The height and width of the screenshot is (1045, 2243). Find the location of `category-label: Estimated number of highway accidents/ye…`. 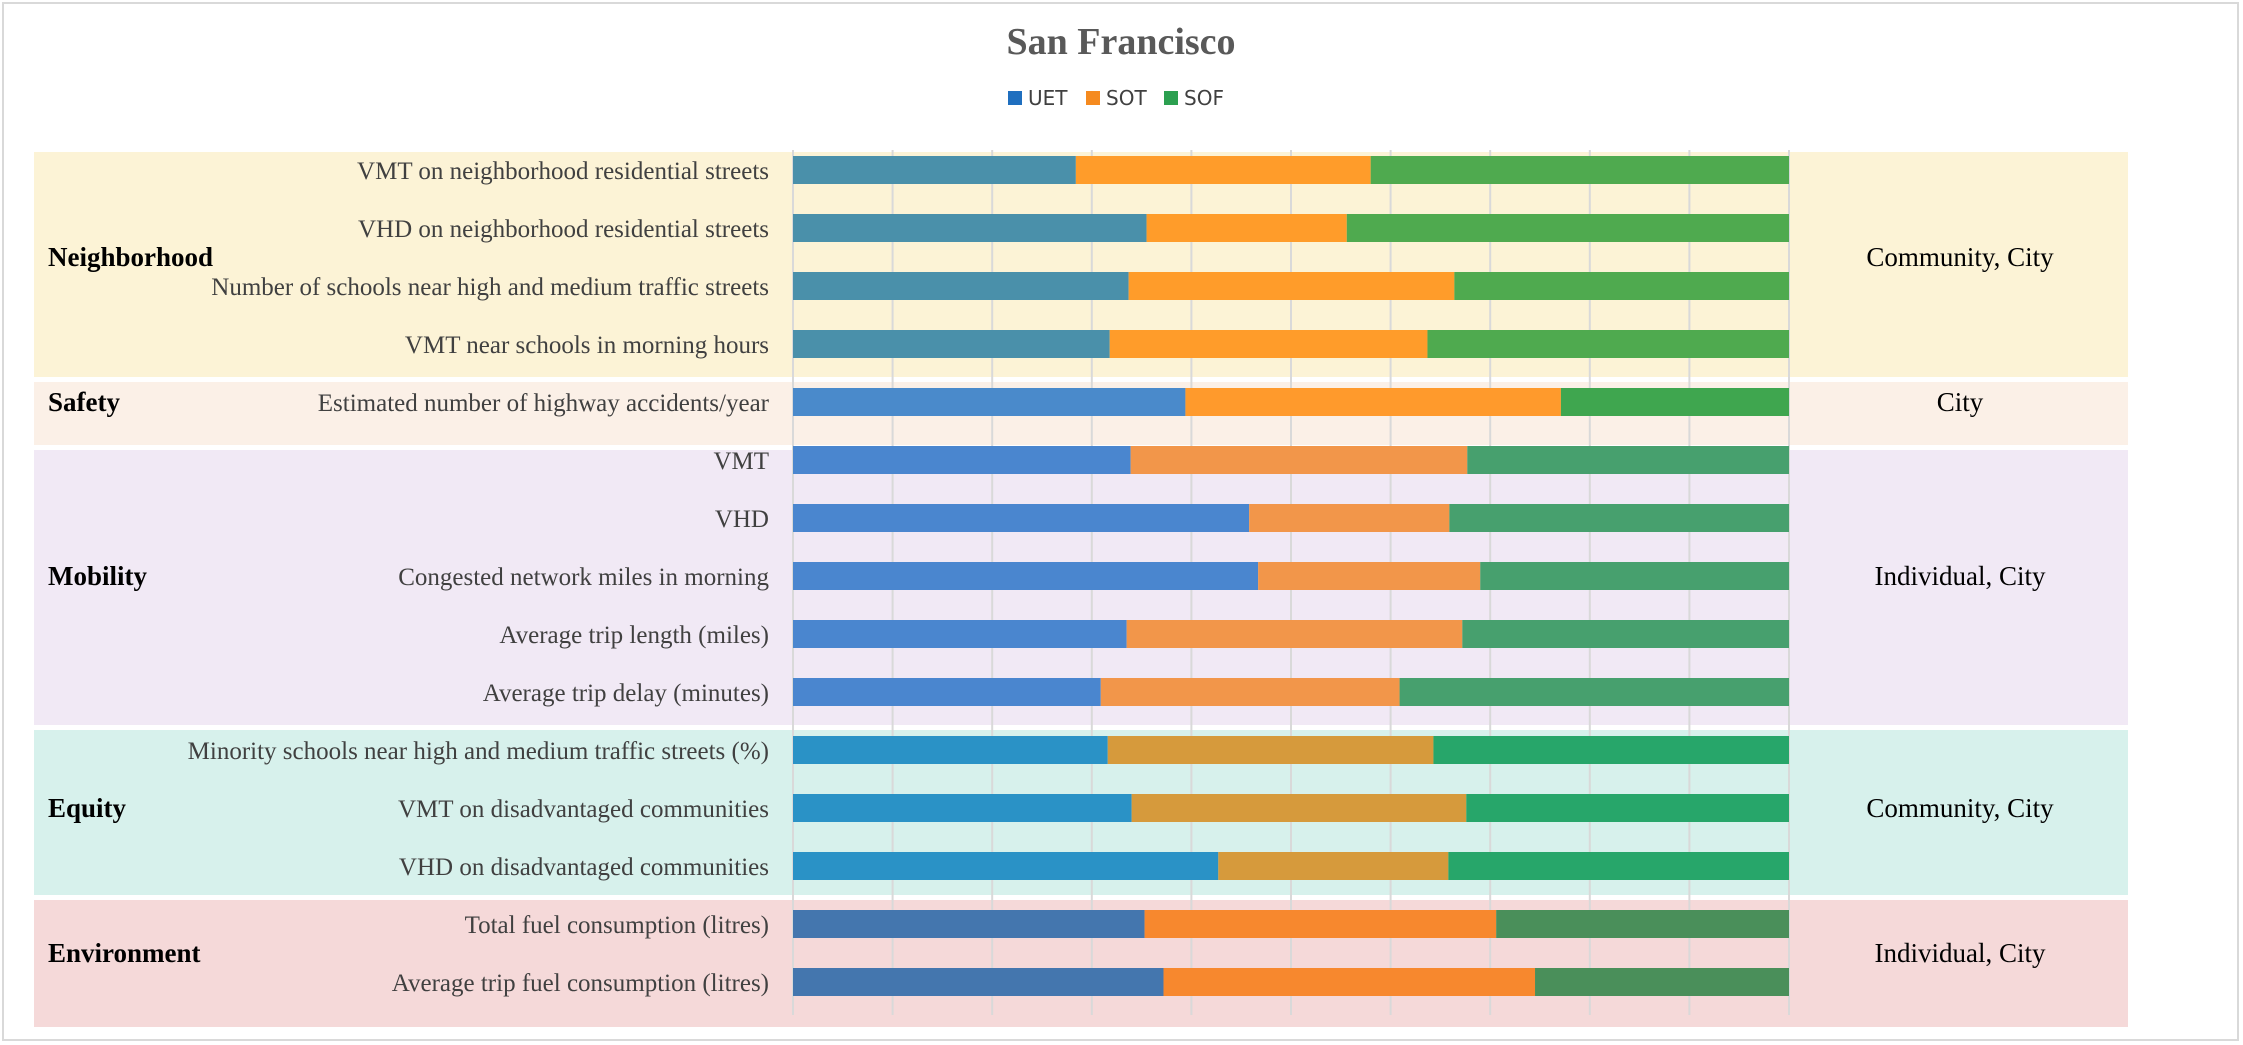

category-label: Estimated number of highway accidents/ye… is located at coordinates (544, 403).